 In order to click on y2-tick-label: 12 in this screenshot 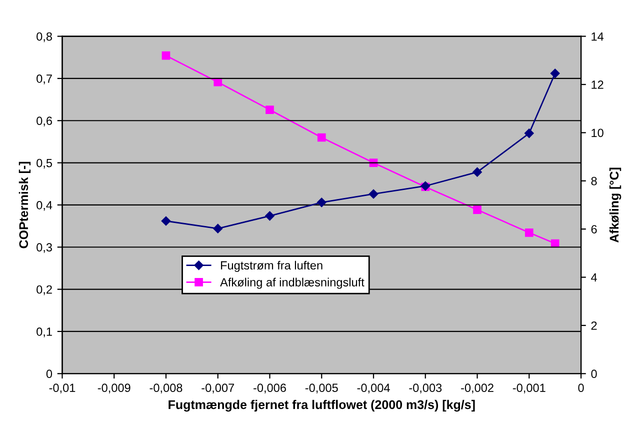, I will do `click(598, 84)`.